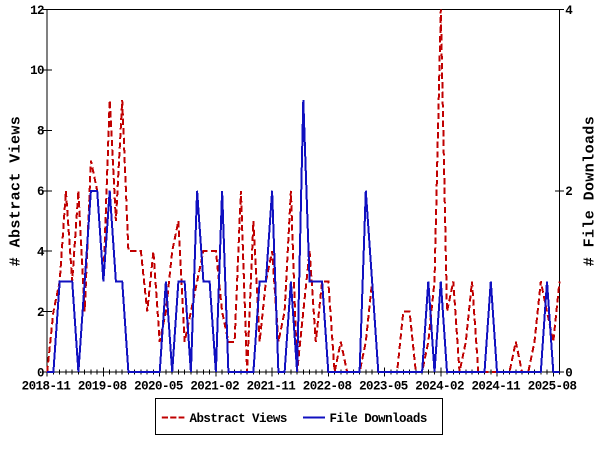  What do you see at coordinates (439, 387) in the screenshot?
I see `svg-text: 2024-02` at bounding box center [439, 387].